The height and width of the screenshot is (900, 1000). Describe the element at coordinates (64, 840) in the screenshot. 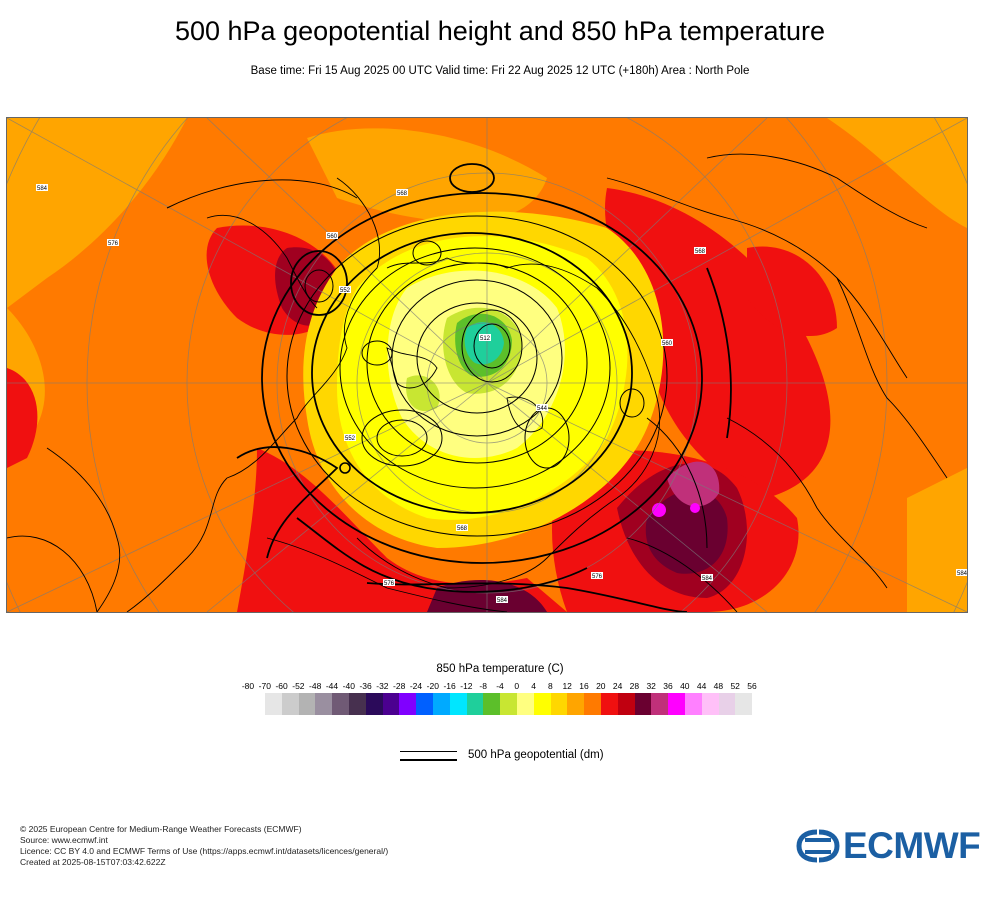

I see `credits-source: Source: www.ecmwf.int` at that location.